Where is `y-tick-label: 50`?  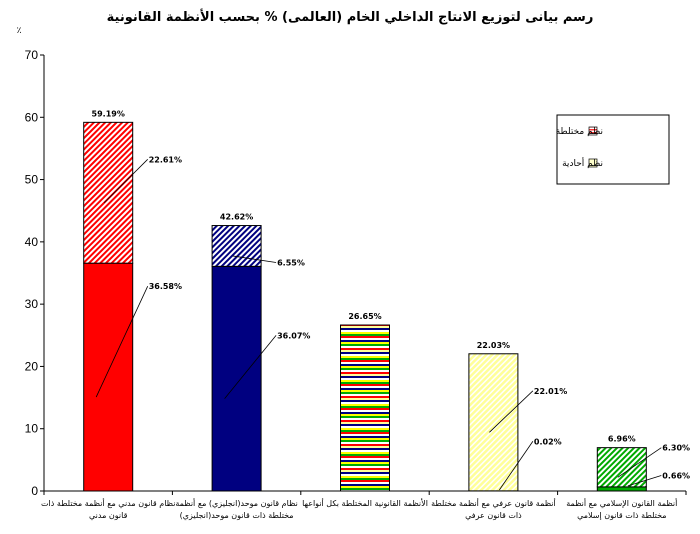
y-tick-label: 50 is located at coordinates (32, 180).